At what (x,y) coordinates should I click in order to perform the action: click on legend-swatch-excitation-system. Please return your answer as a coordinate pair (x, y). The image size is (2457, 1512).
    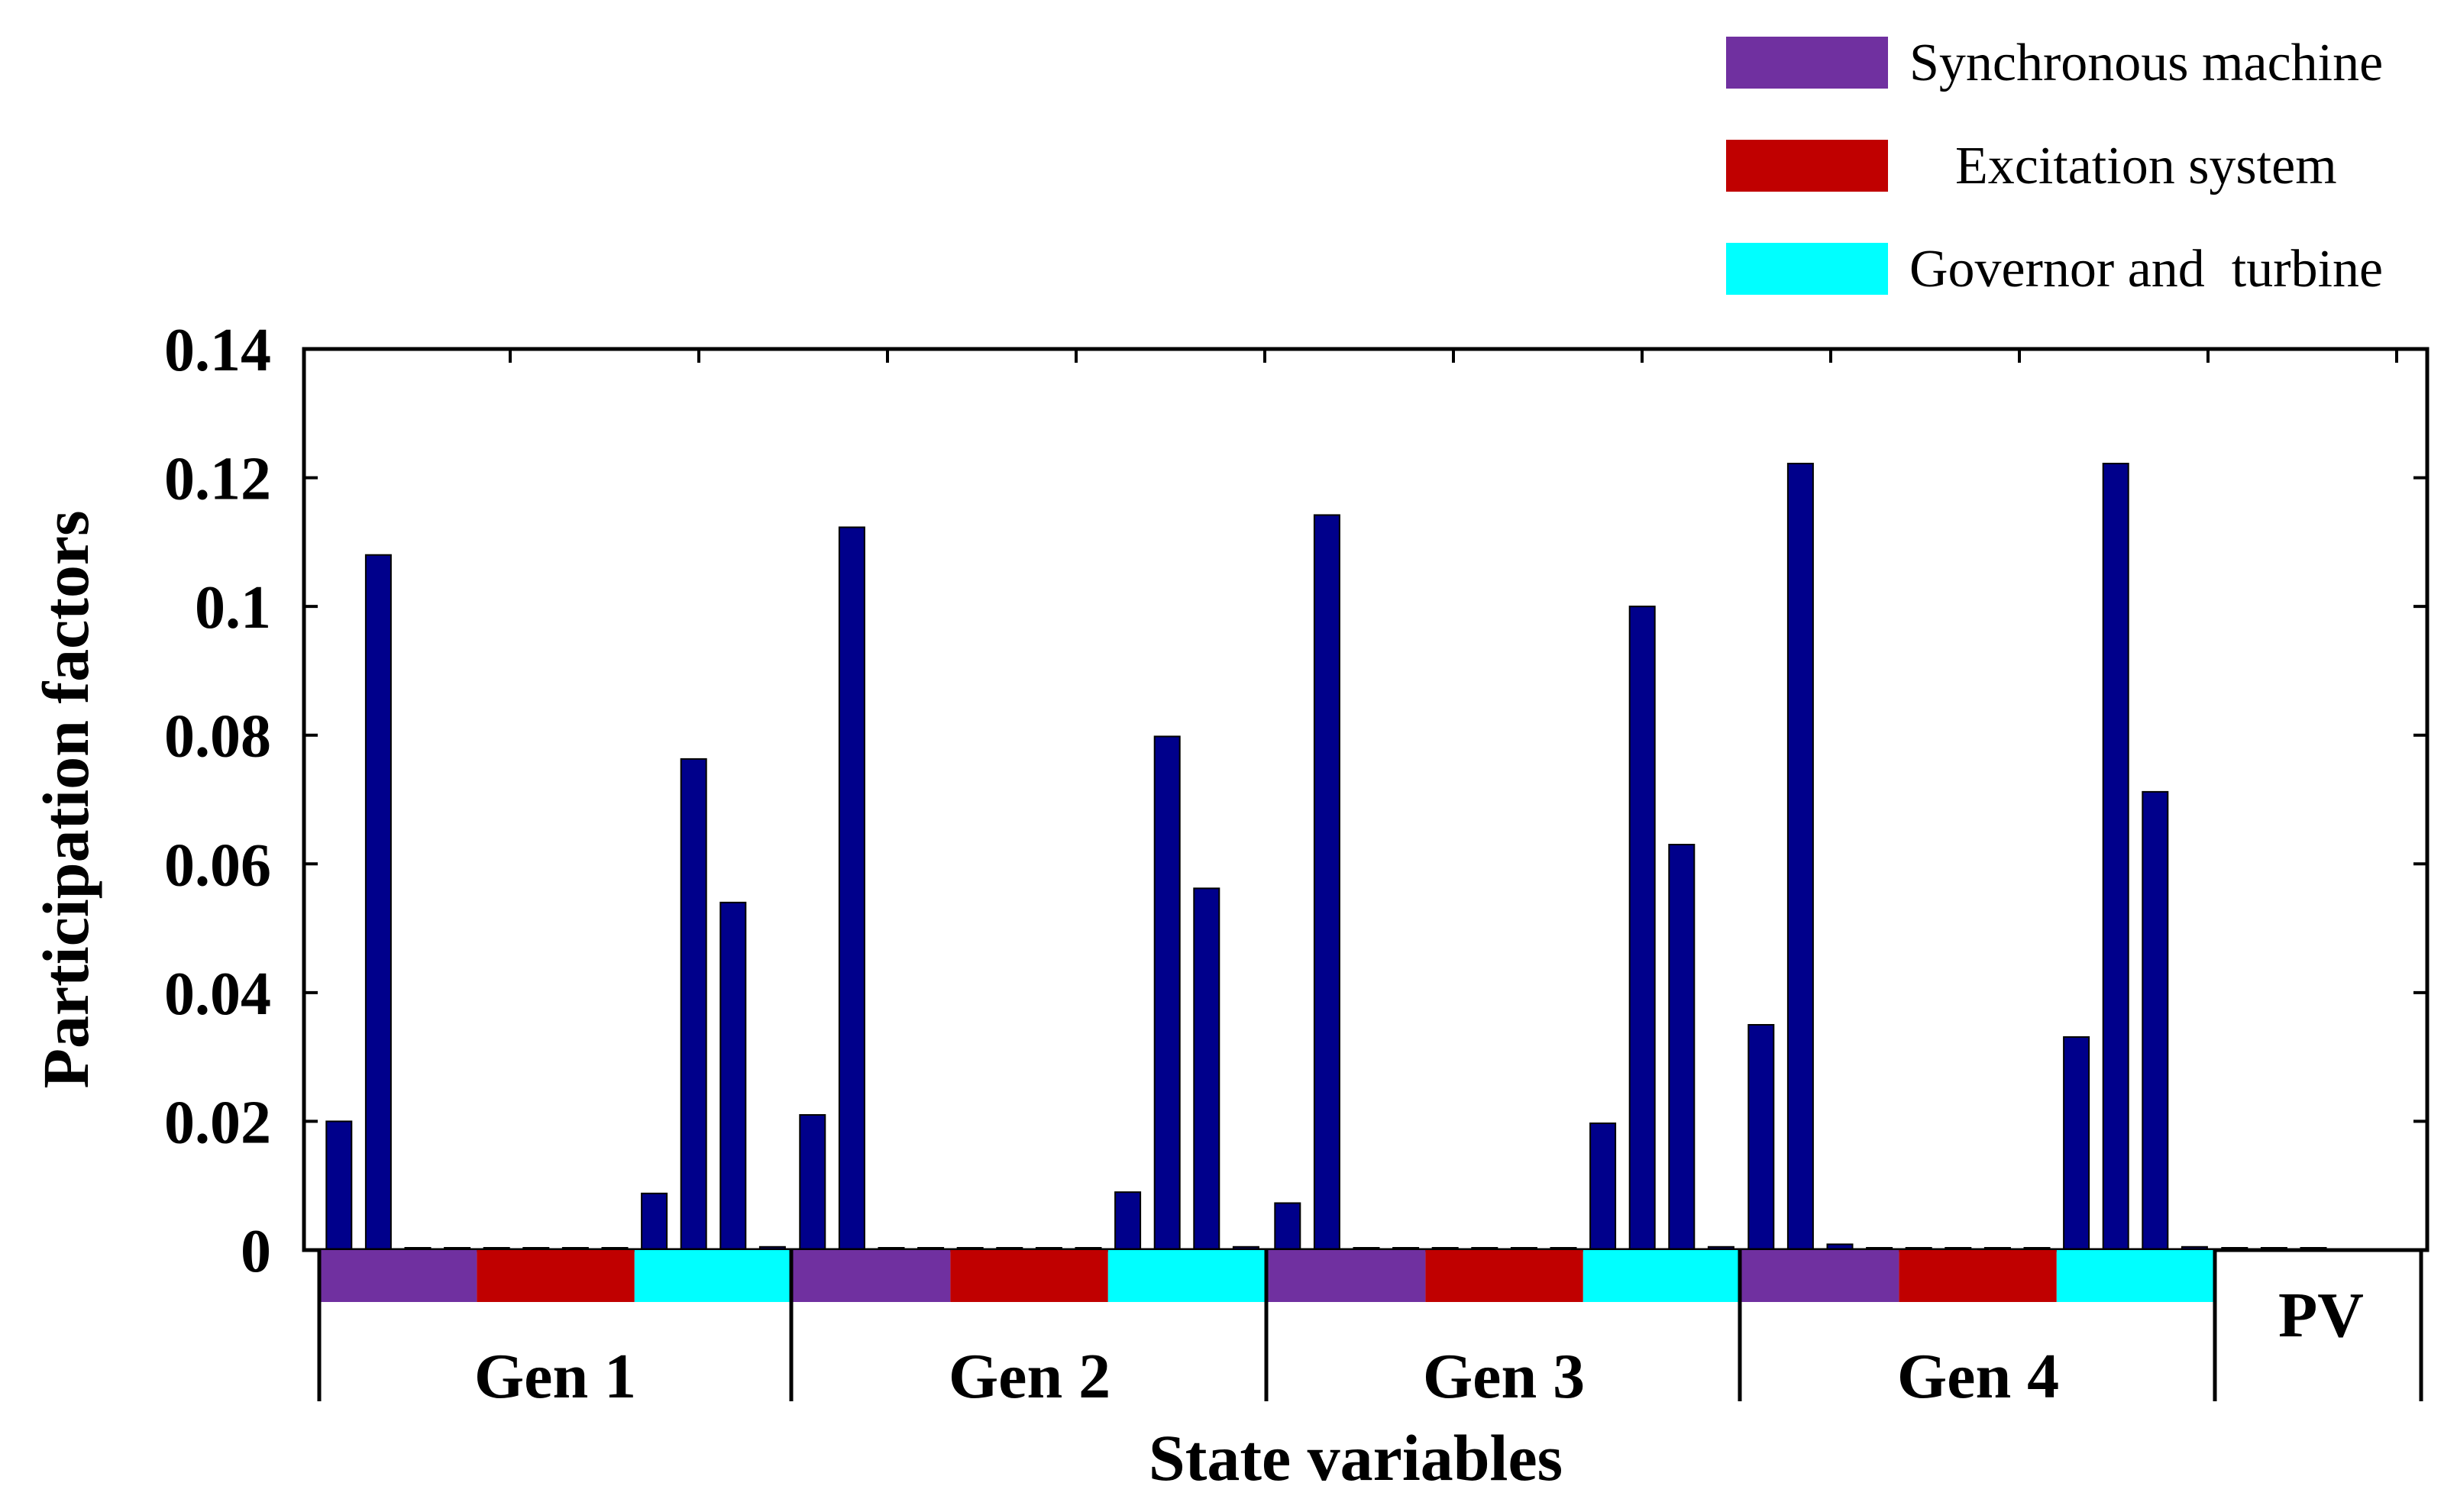
    Looking at the image, I should click on (1807, 166).